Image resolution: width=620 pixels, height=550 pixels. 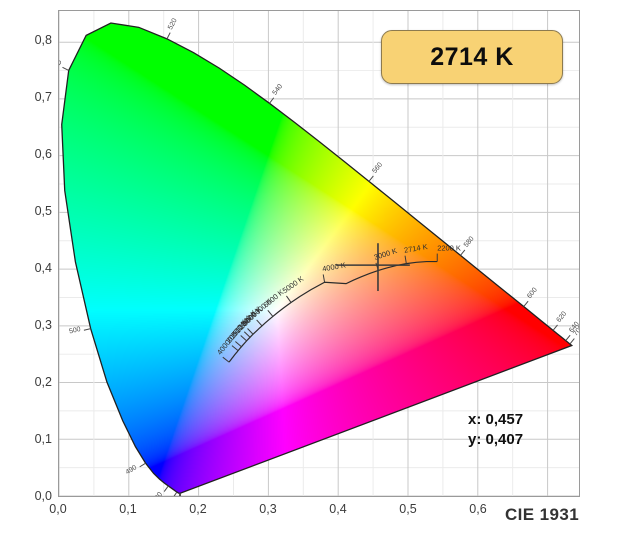 What do you see at coordinates (496, 439) in the screenshot?
I see `readout-y: y: 0,407` at bounding box center [496, 439].